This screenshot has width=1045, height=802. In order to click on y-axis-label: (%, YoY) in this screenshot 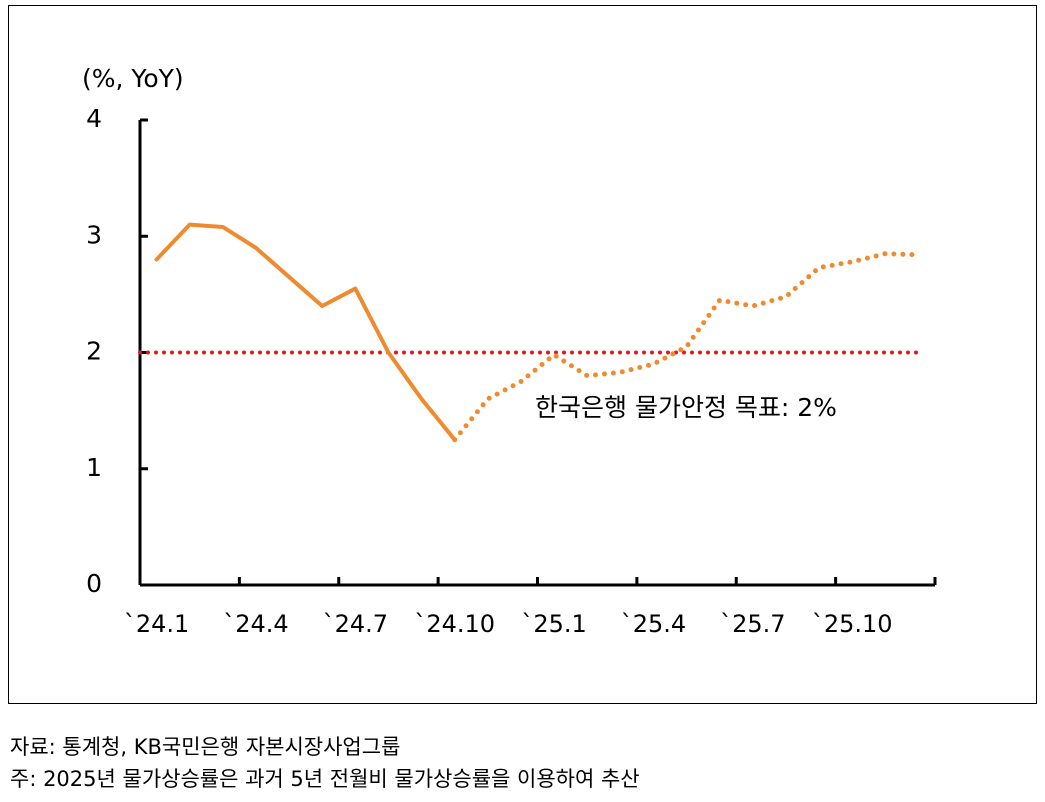, I will do `click(133, 78)`.